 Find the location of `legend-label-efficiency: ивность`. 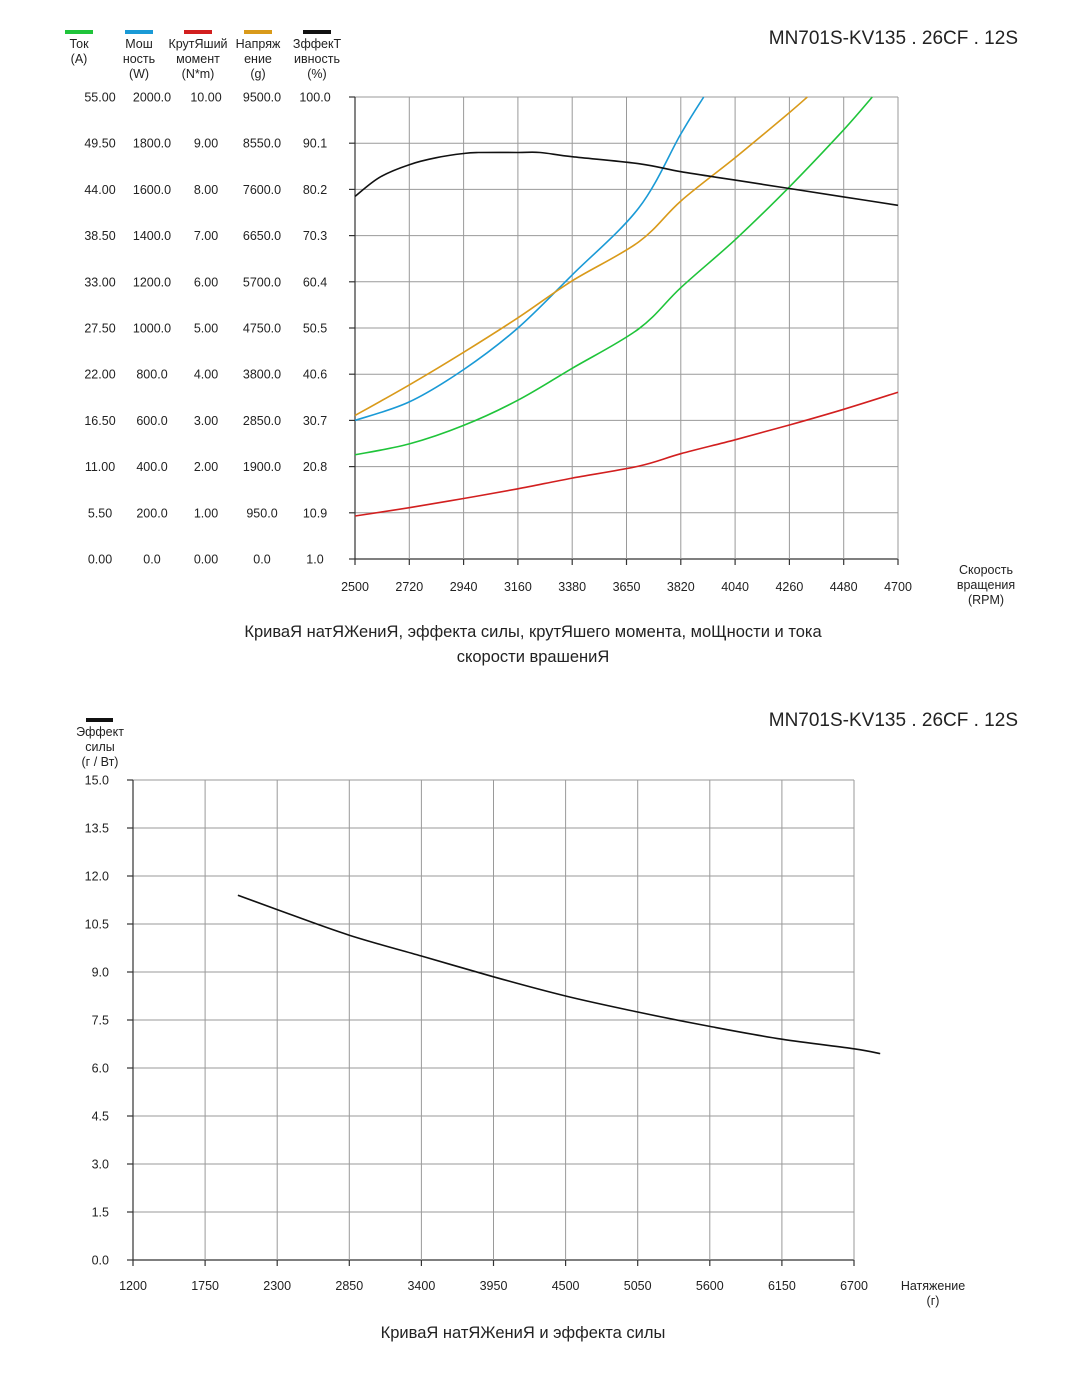

legend-label-efficiency: ивность is located at coordinates (317, 59).